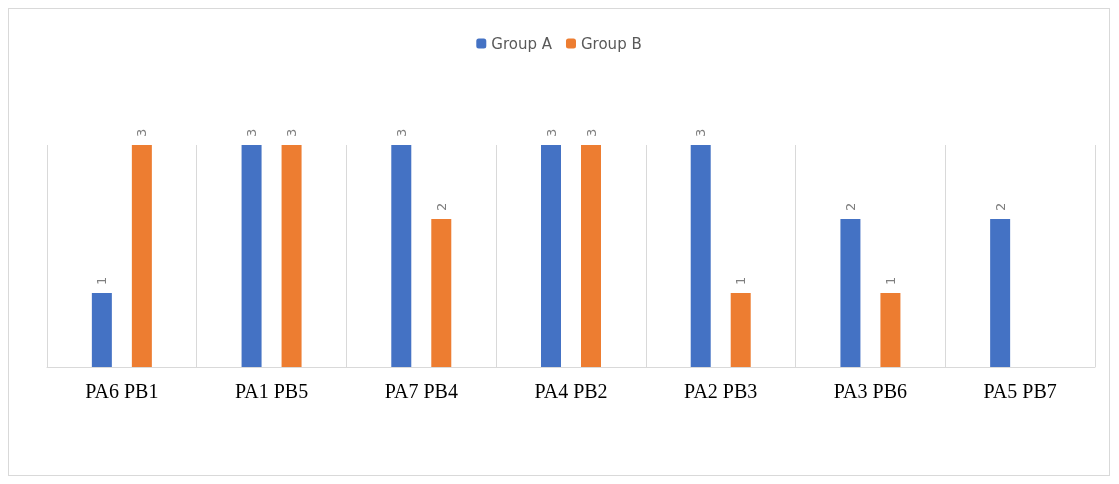 The width and height of the screenshot is (1119, 484). I want to click on x-tick-label: PA1 PB5, so click(271, 391).